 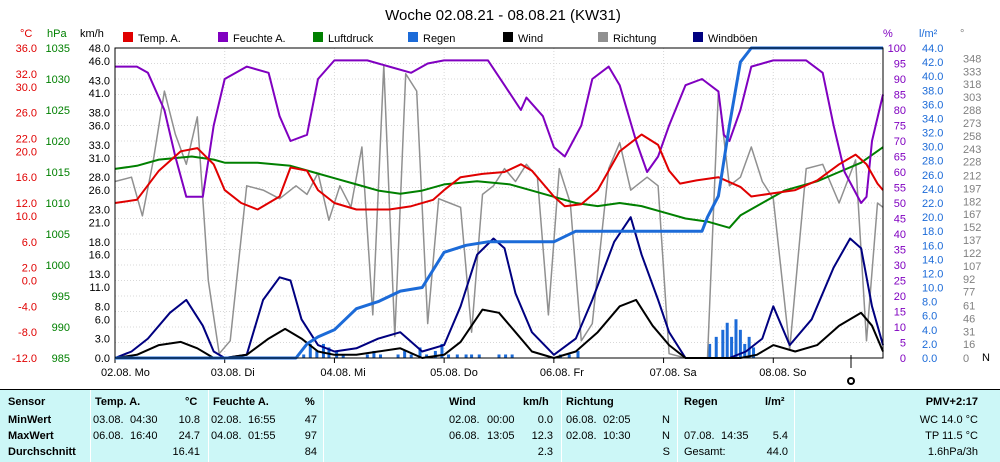 I want to click on temp-tick-label: 16.0, so click(x=26, y=178).